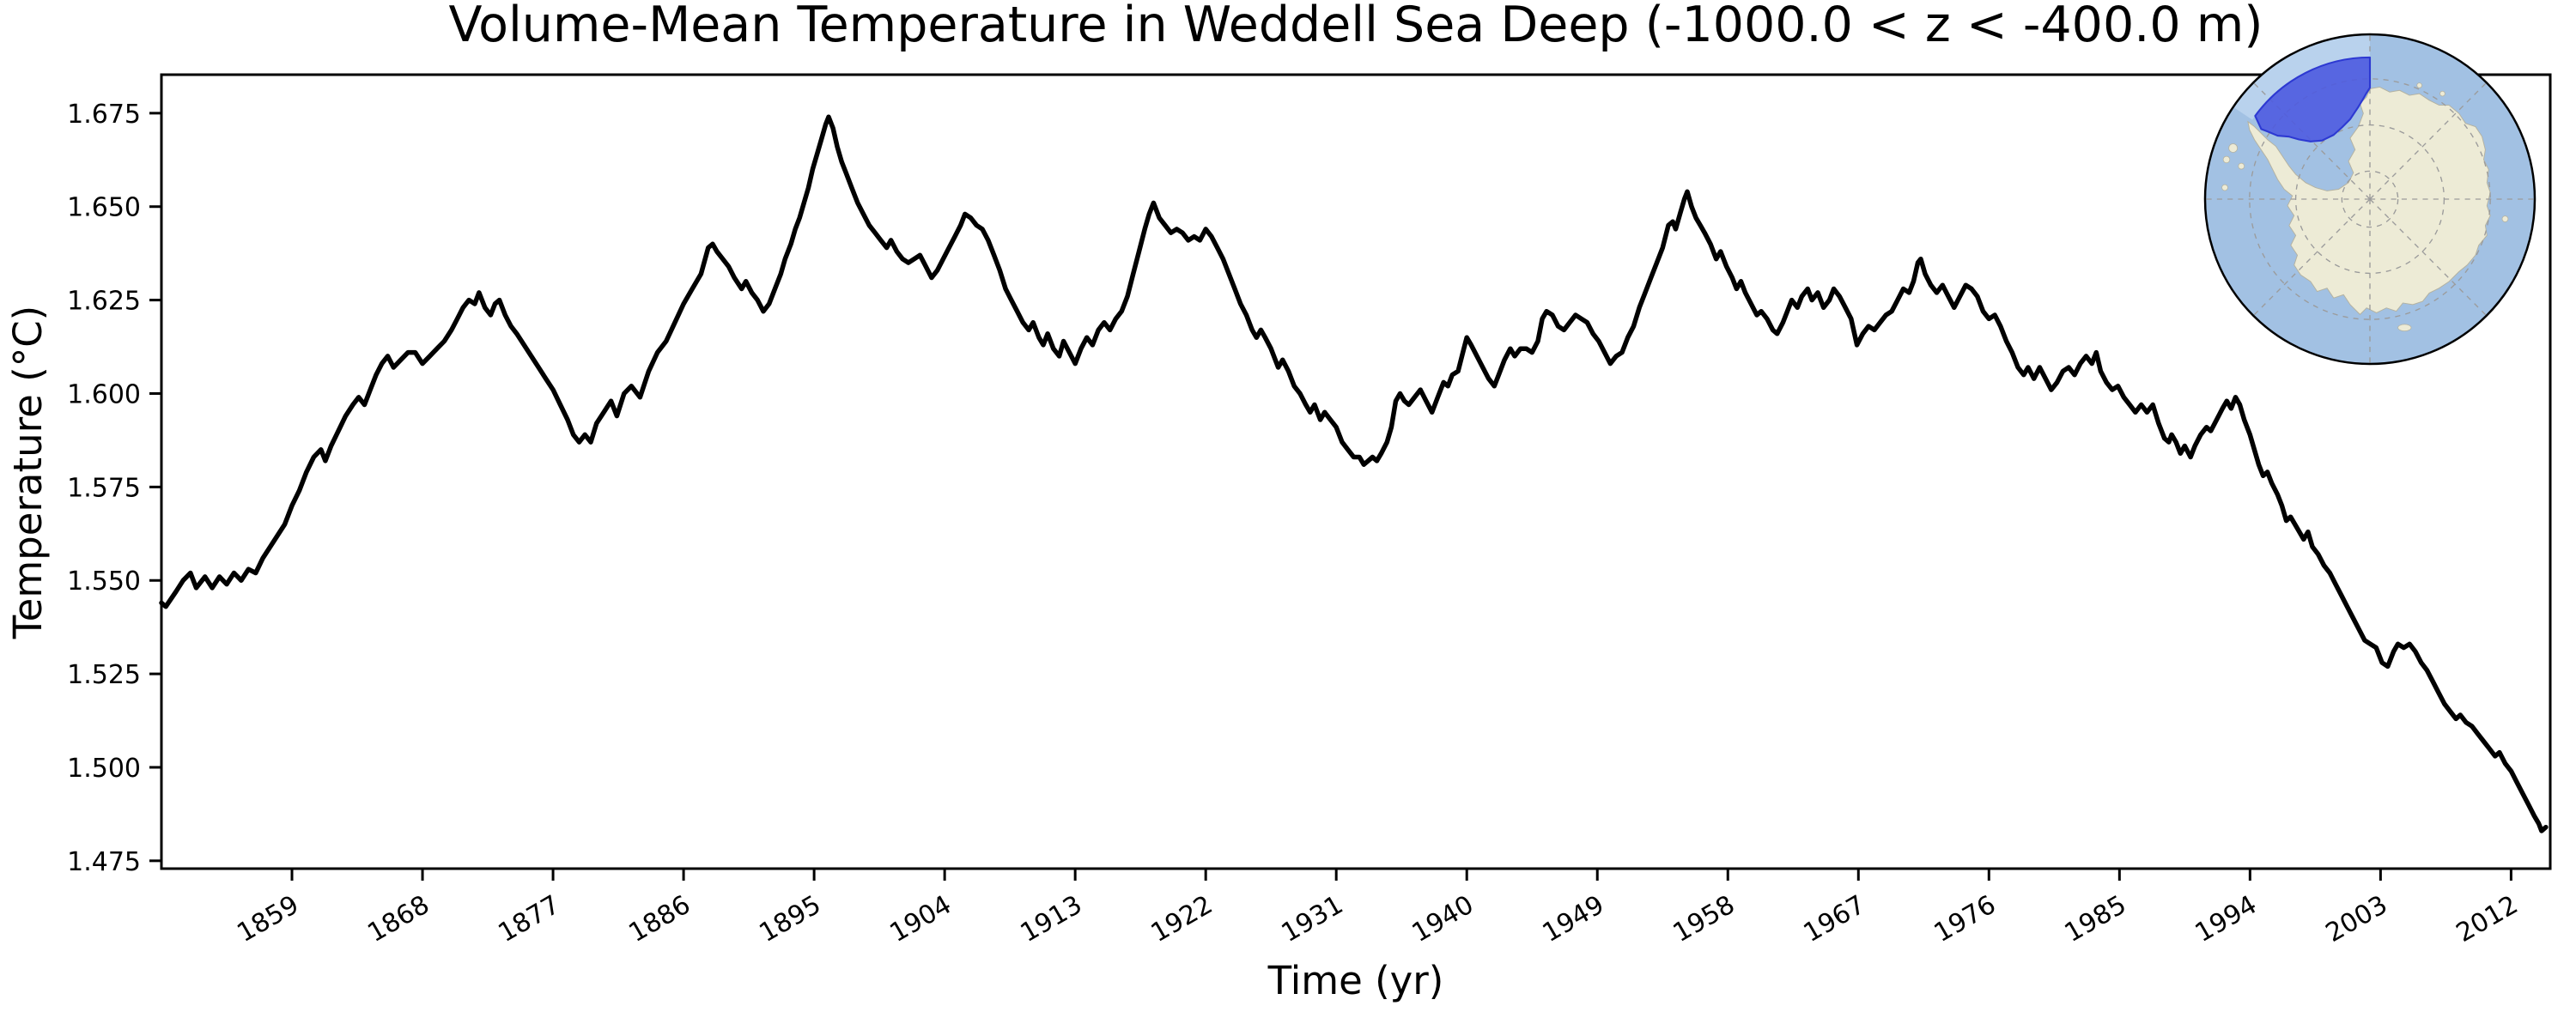 This screenshot has height=1030, width=2576. Describe the element at coordinates (104, 769) in the screenshot. I see `y-tick-label: 1.500` at that location.